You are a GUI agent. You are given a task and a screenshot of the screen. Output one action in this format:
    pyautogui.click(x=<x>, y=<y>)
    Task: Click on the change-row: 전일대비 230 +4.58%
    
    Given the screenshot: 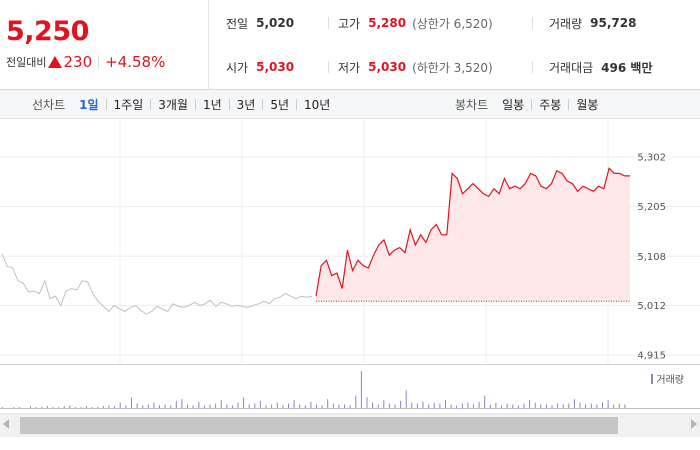 What is the action you would take?
    pyautogui.click(x=85, y=62)
    